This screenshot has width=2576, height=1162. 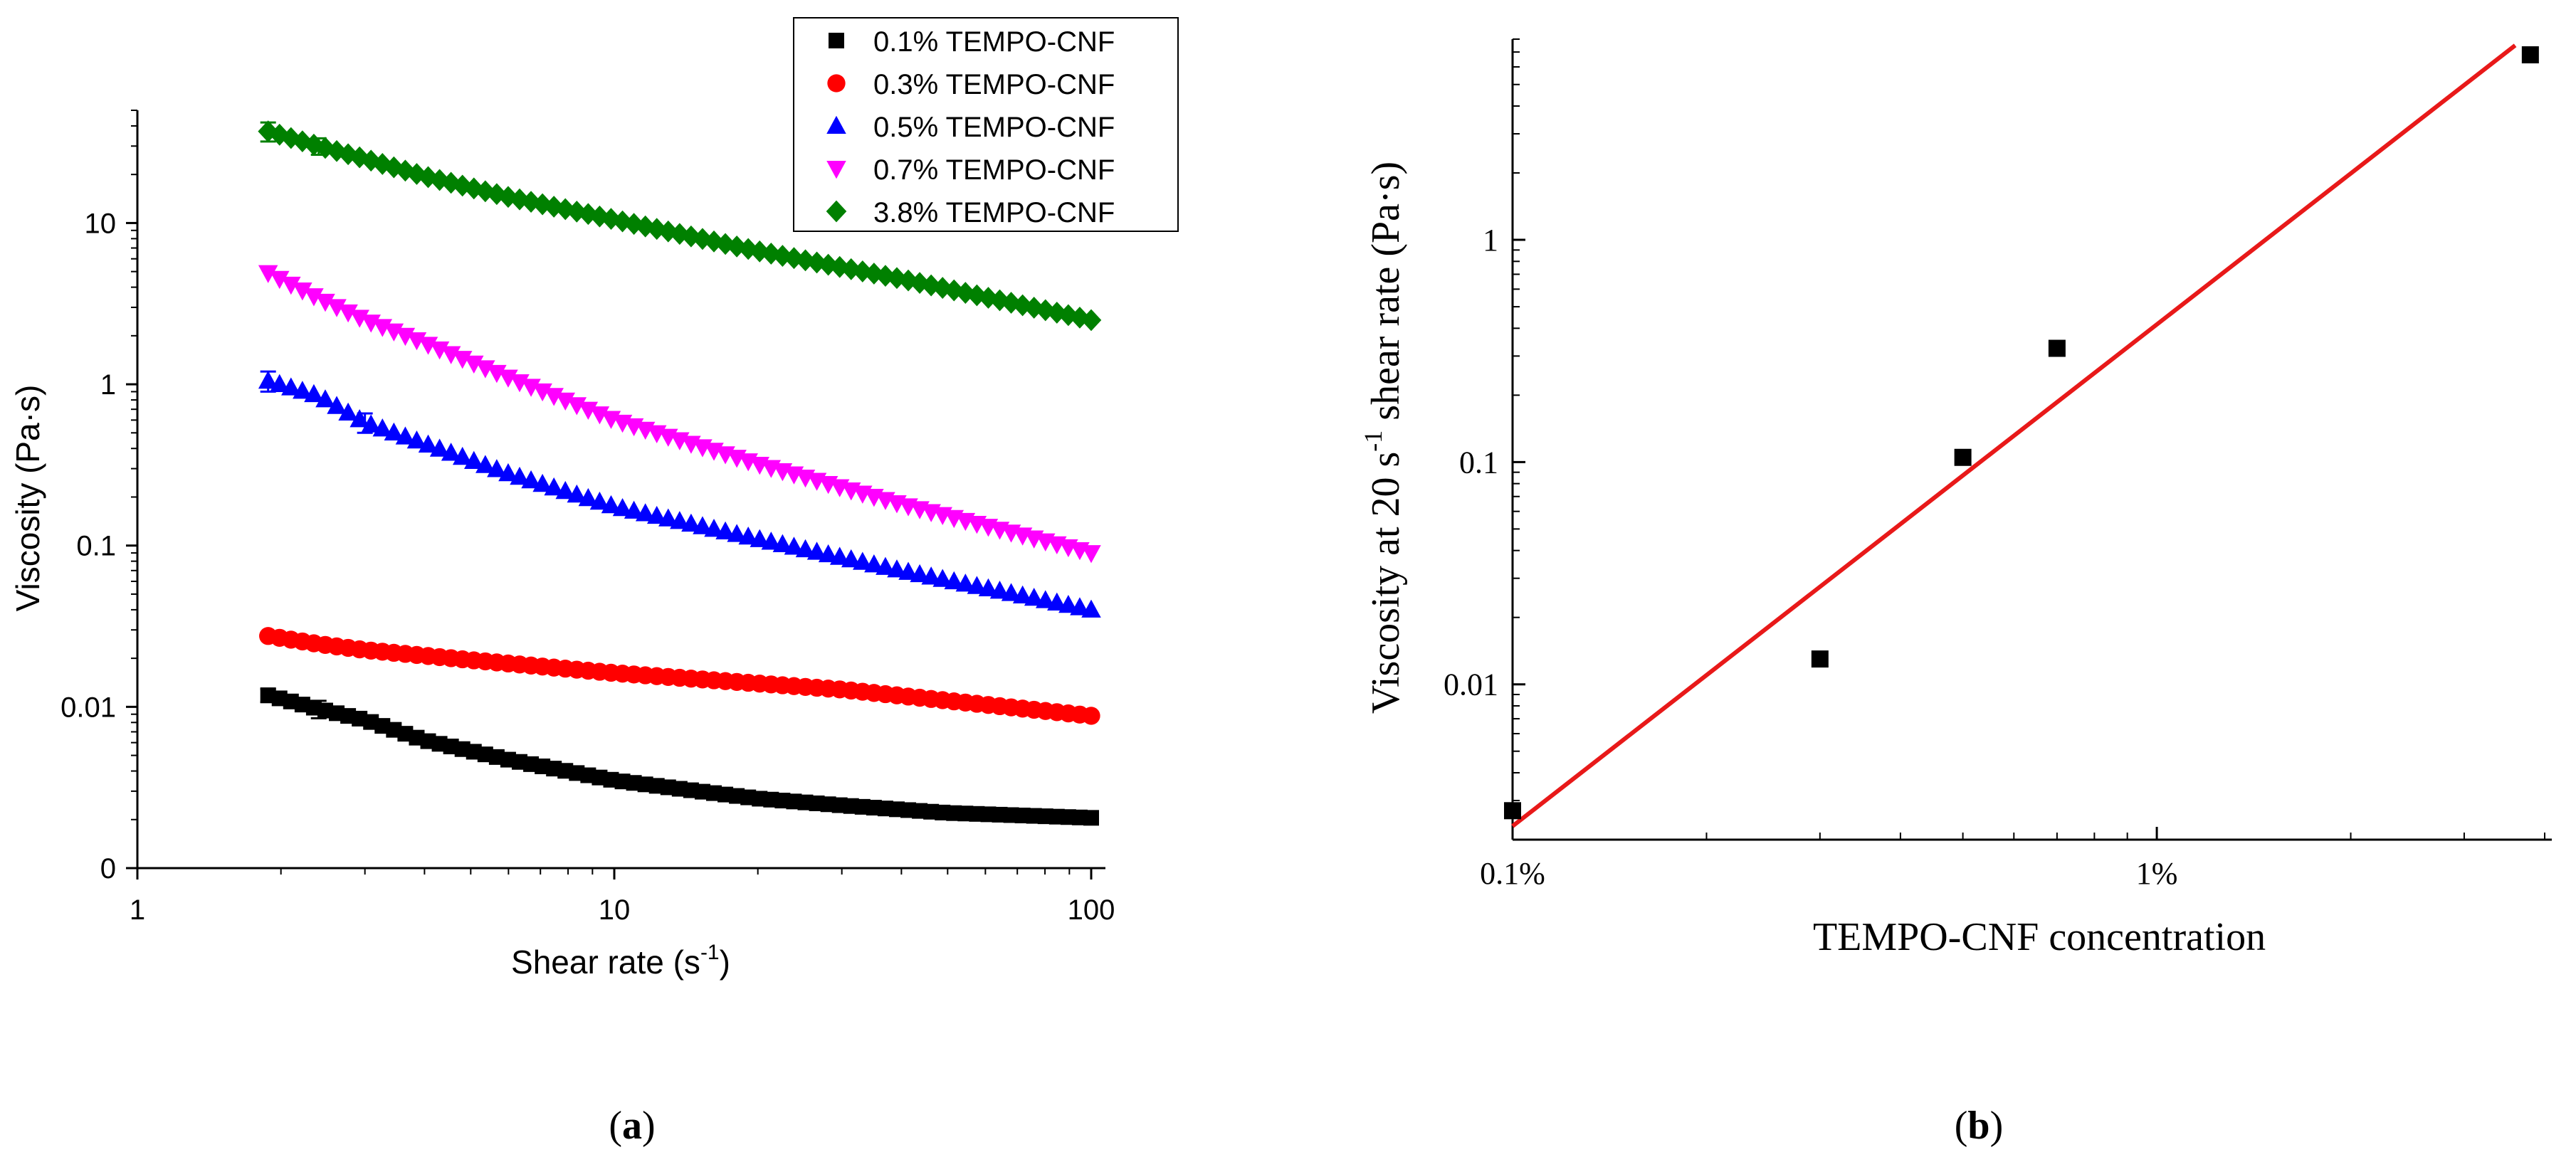 I want to click on x-tick-label: 100, so click(x=1091, y=910).